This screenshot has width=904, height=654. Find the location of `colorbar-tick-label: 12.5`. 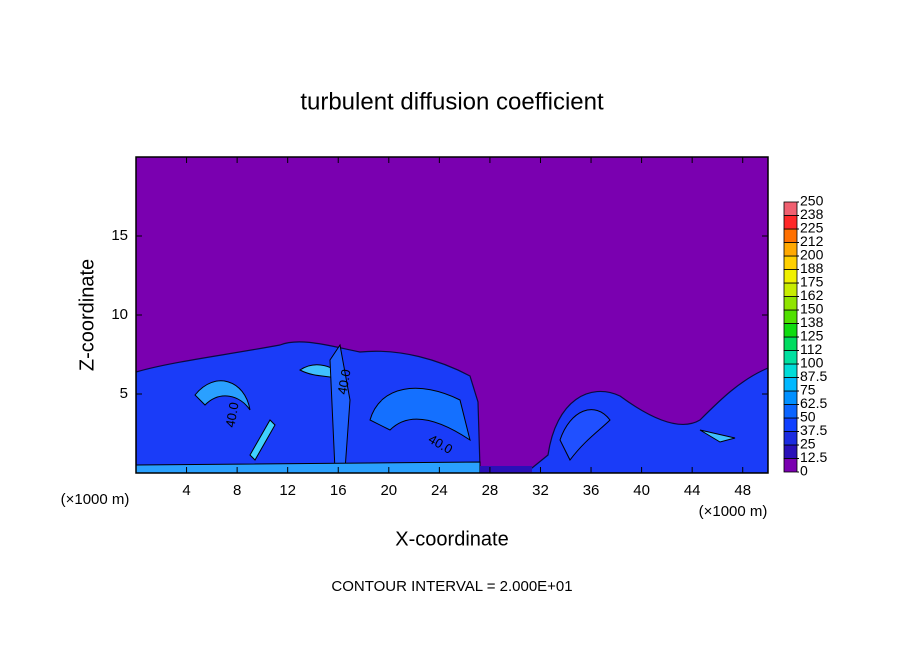

colorbar-tick-label: 12.5 is located at coordinates (813, 457).